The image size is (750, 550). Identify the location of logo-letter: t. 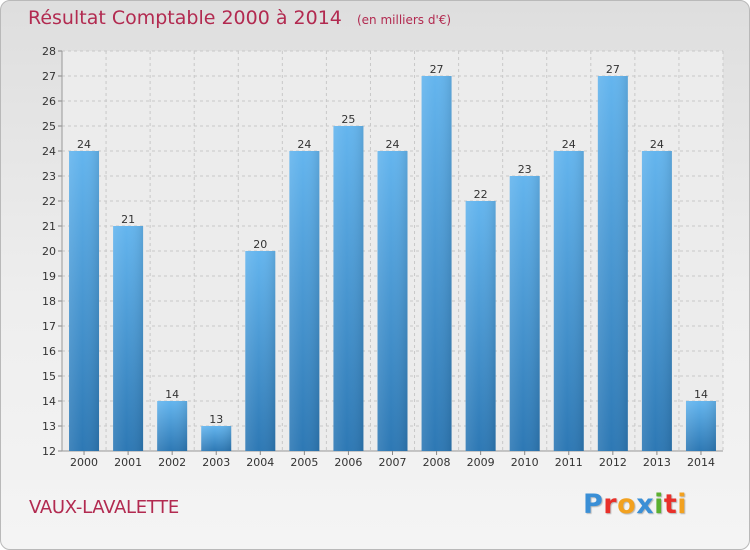
(670, 504).